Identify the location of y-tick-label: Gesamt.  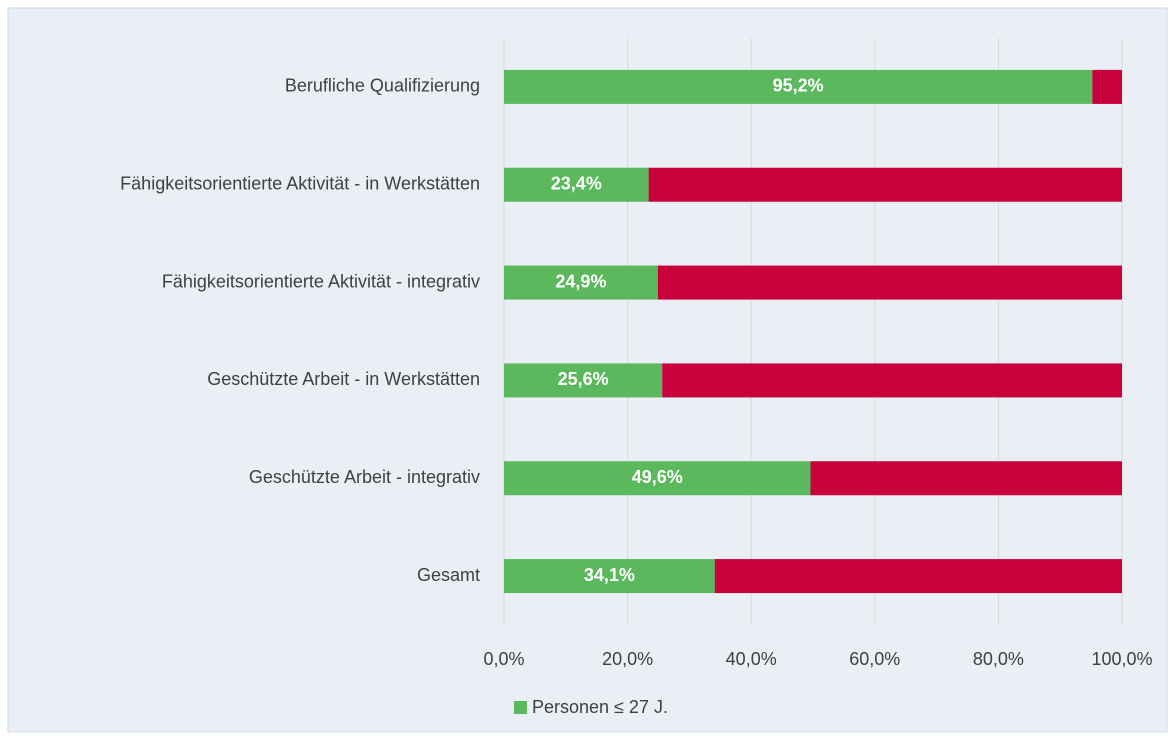
(448, 575).